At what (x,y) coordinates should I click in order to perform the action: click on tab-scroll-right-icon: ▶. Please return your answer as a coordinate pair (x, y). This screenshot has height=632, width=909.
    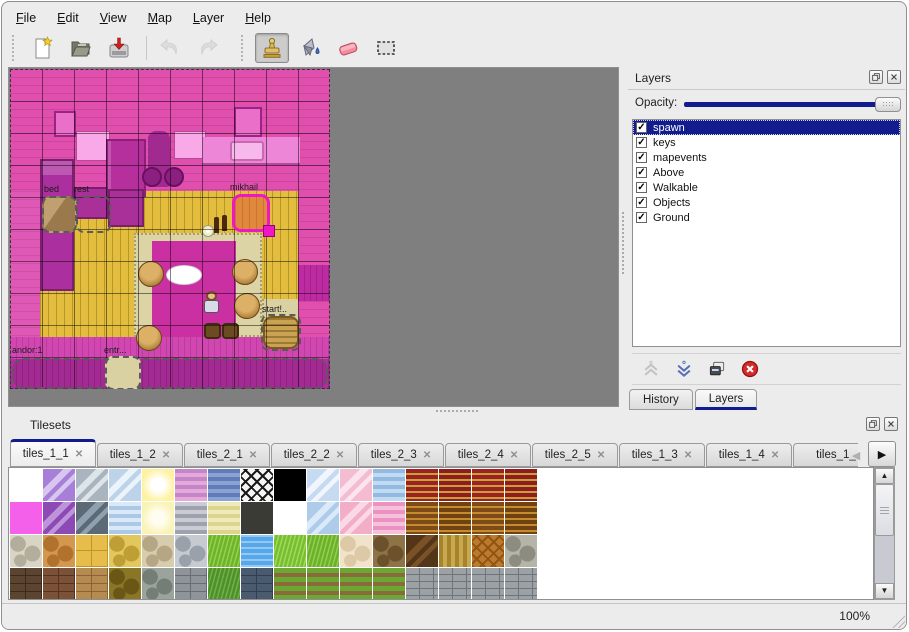
    Looking at the image, I should click on (882, 454).